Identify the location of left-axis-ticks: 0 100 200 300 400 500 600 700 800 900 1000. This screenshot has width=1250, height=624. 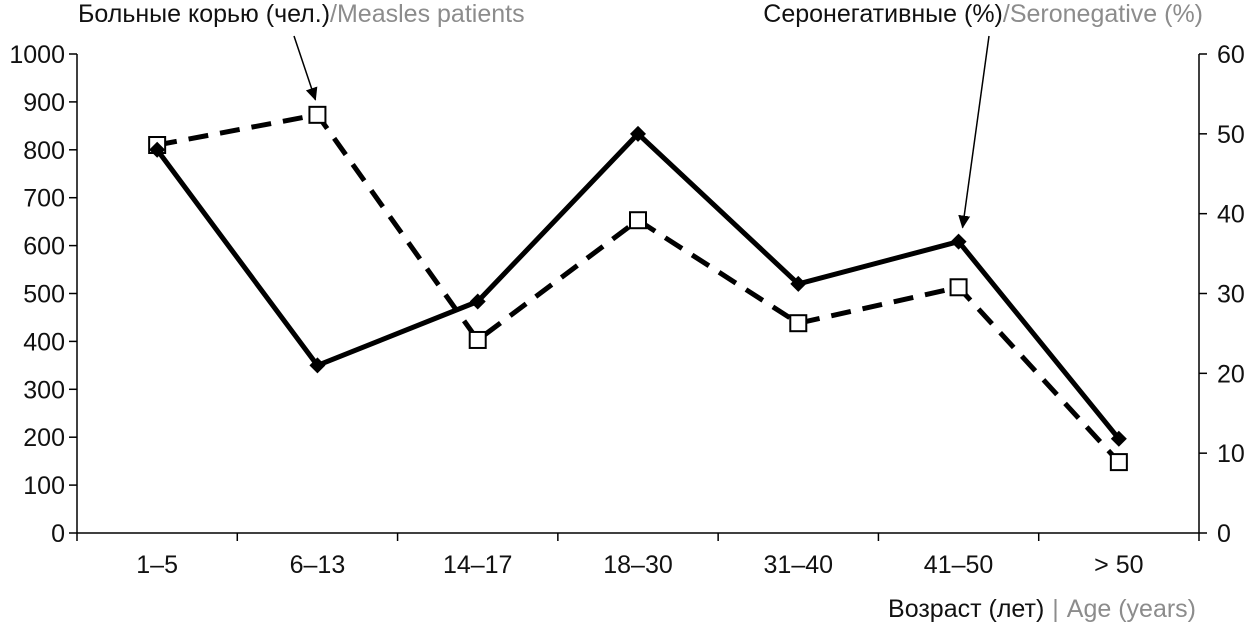
(43, 294).